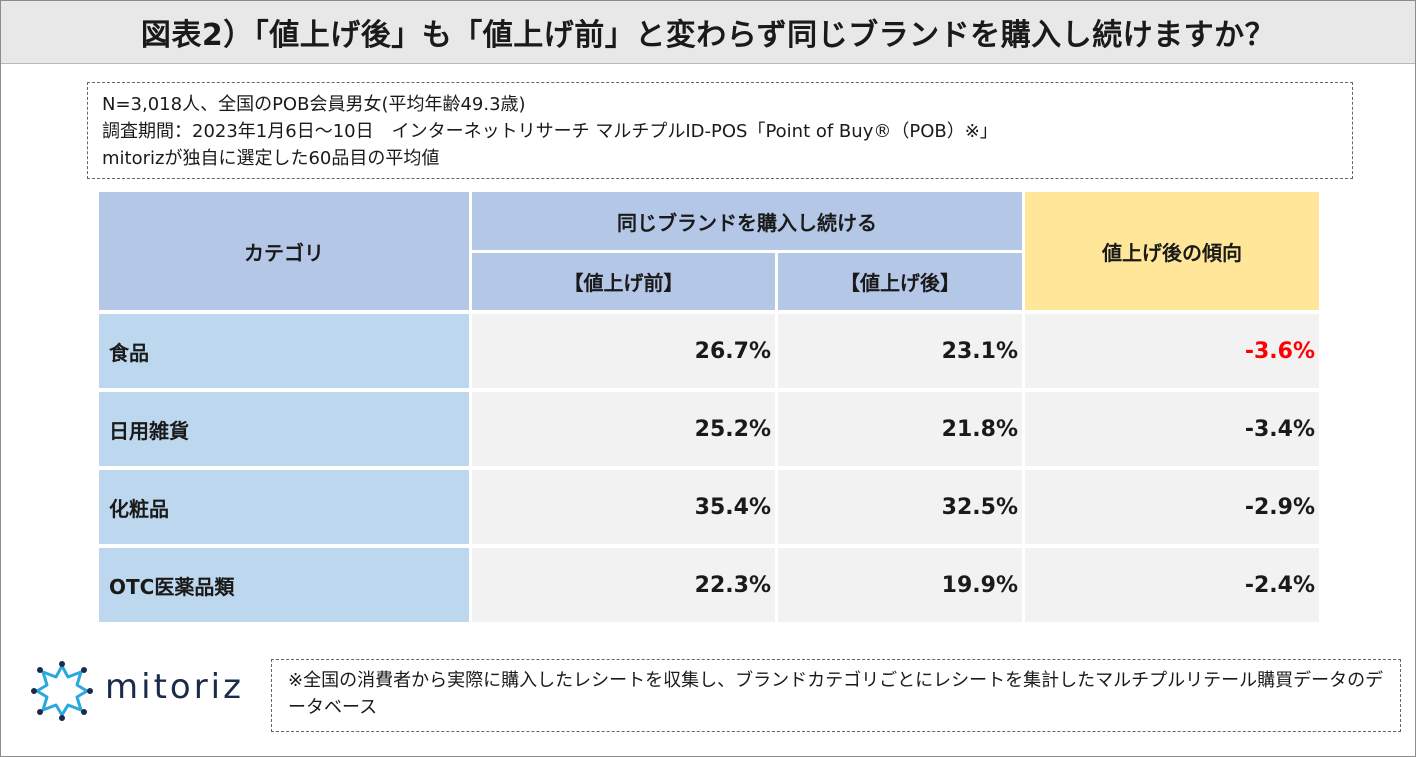 This screenshot has width=1416, height=757. I want to click on before-value-cell: 26.7%, so click(623, 351).